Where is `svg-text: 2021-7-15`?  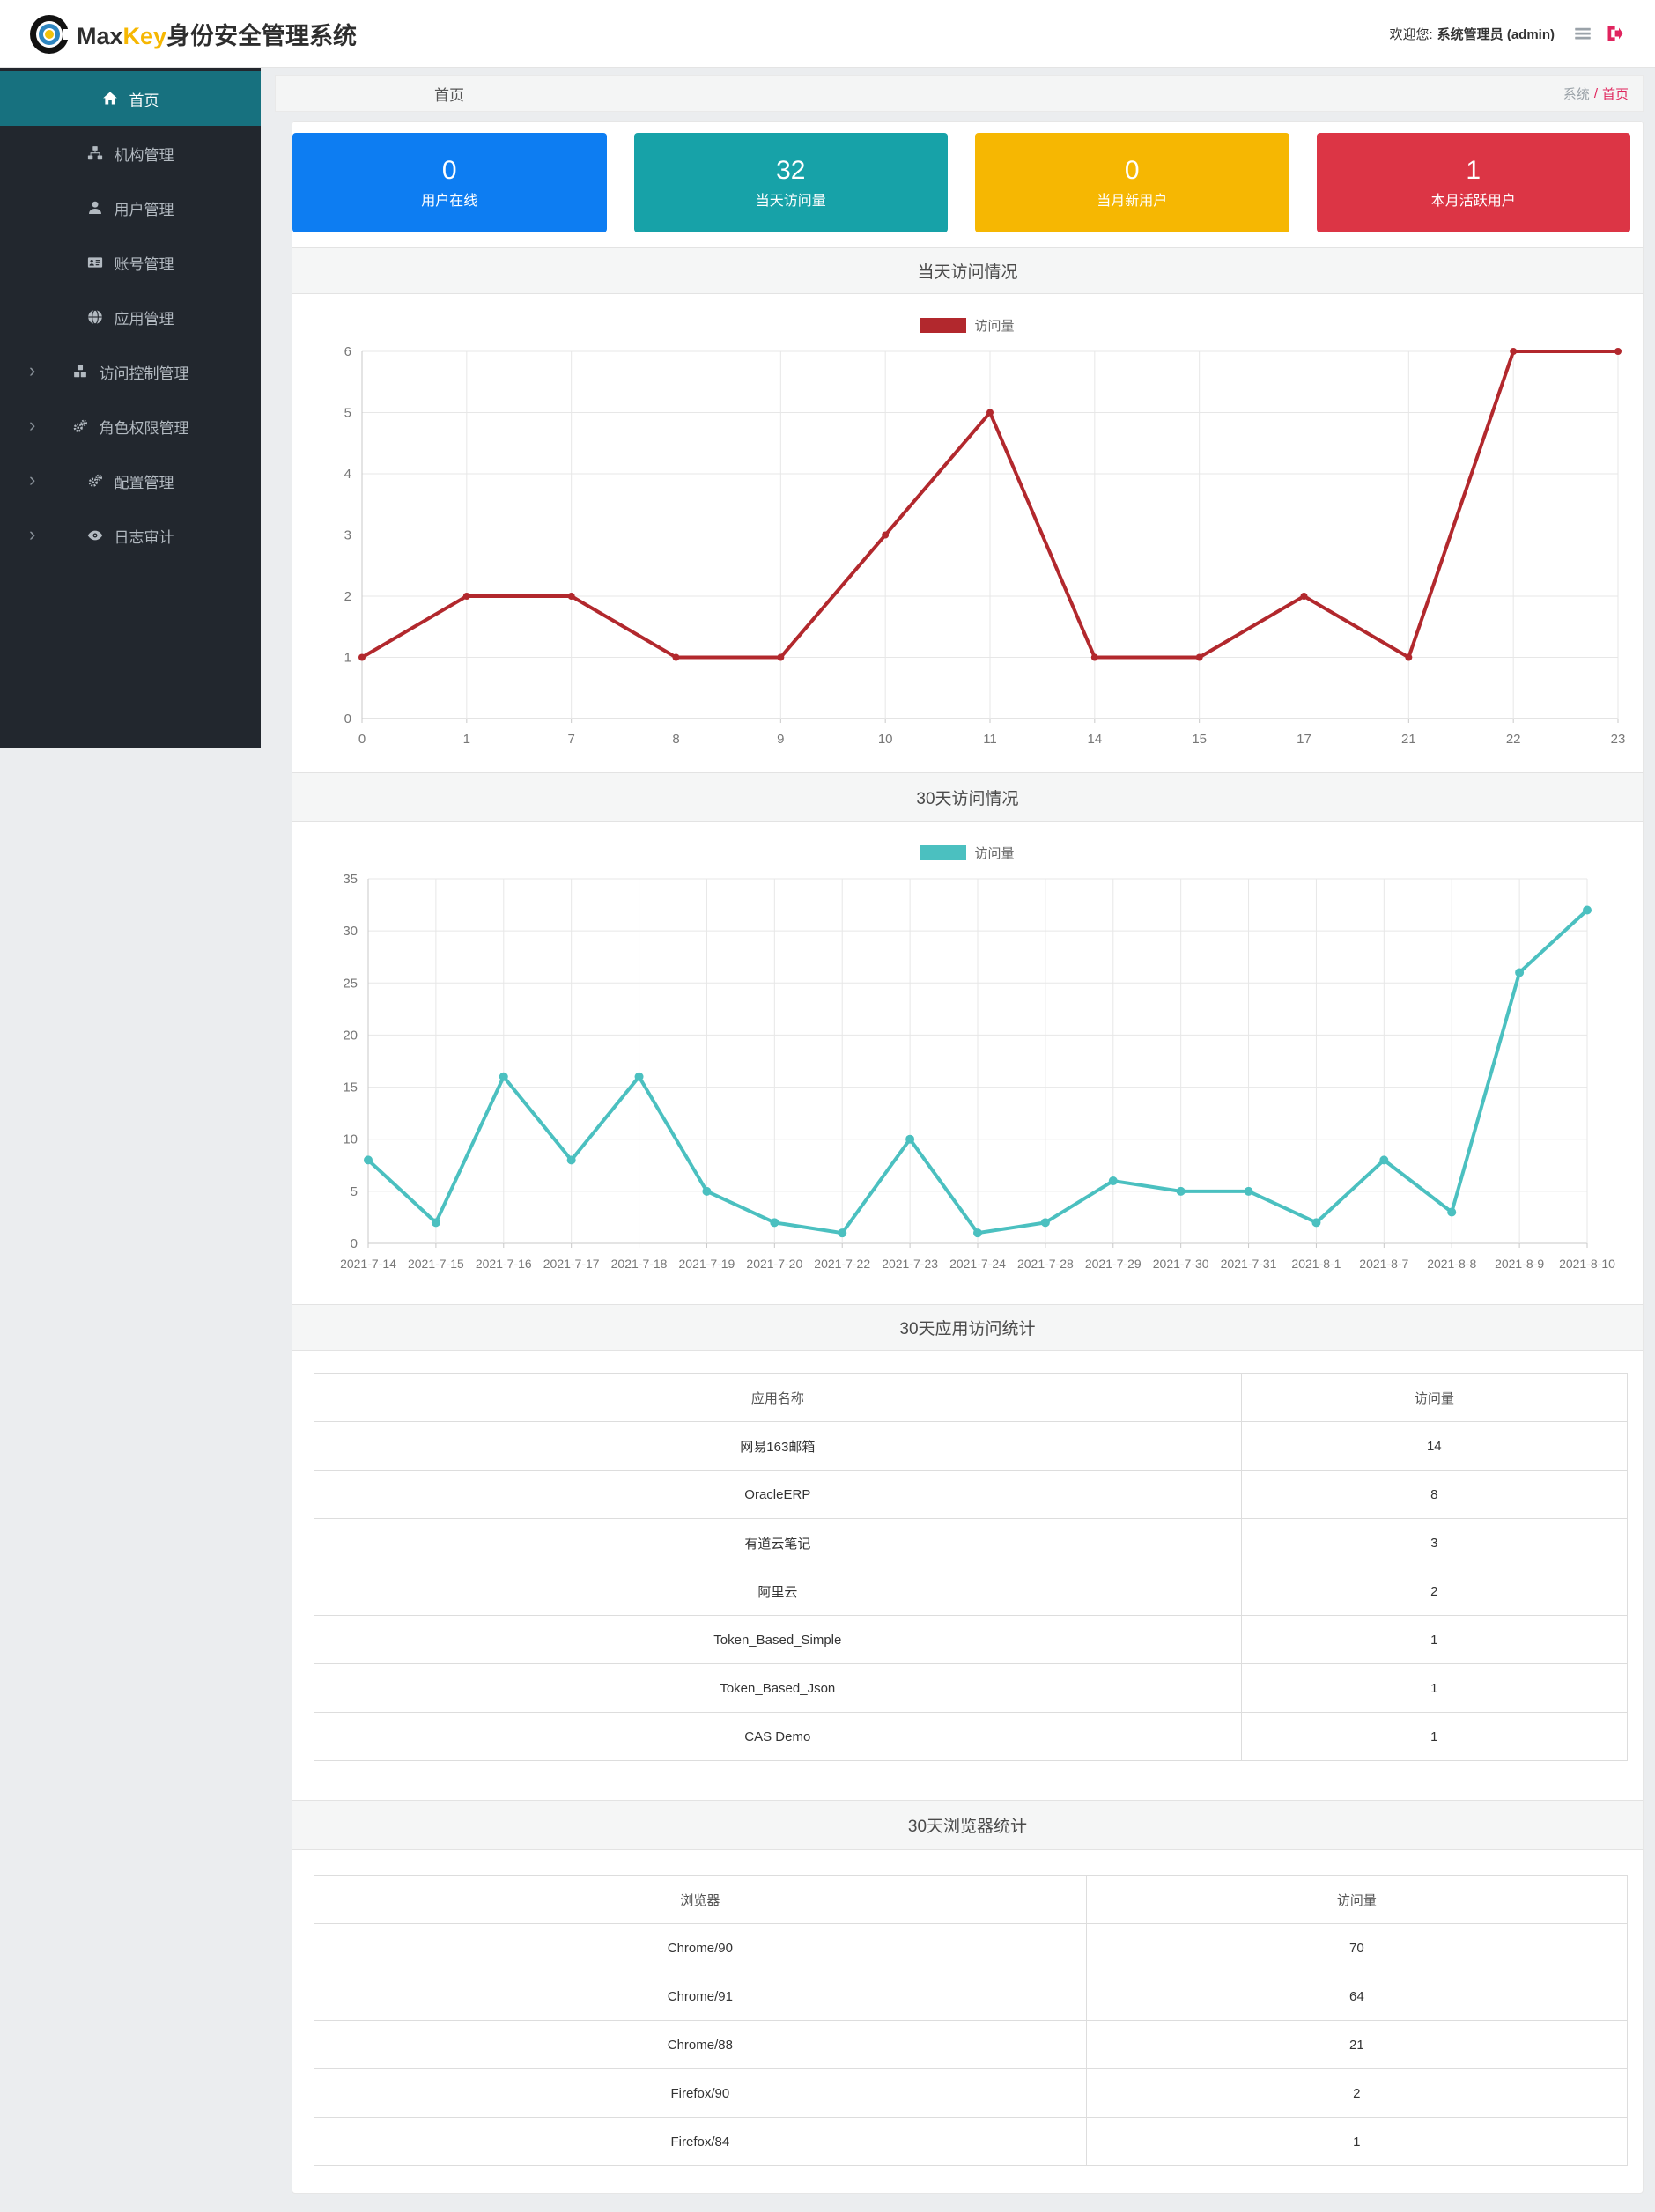 svg-text: 2021-7-15 is located at coordinates (436, 1264).